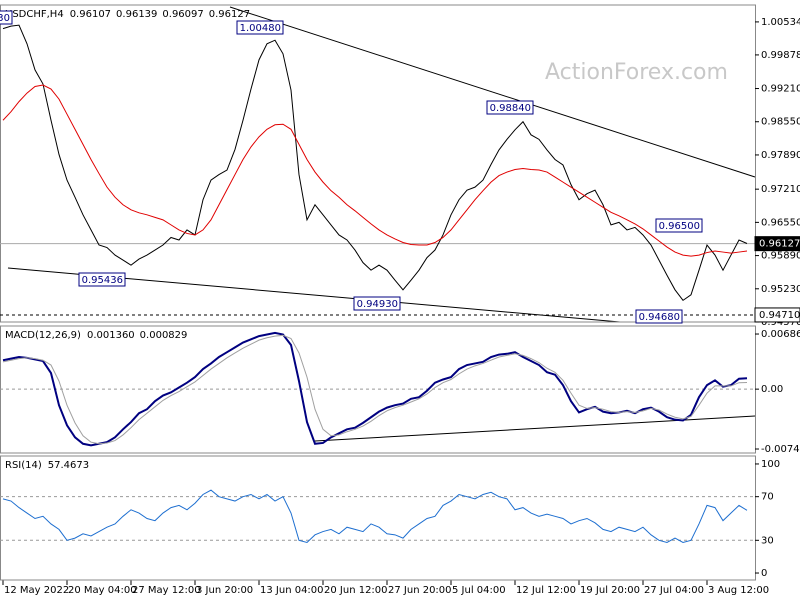  I want to click on y-tick-label: 0.96550, so click(780, 222).